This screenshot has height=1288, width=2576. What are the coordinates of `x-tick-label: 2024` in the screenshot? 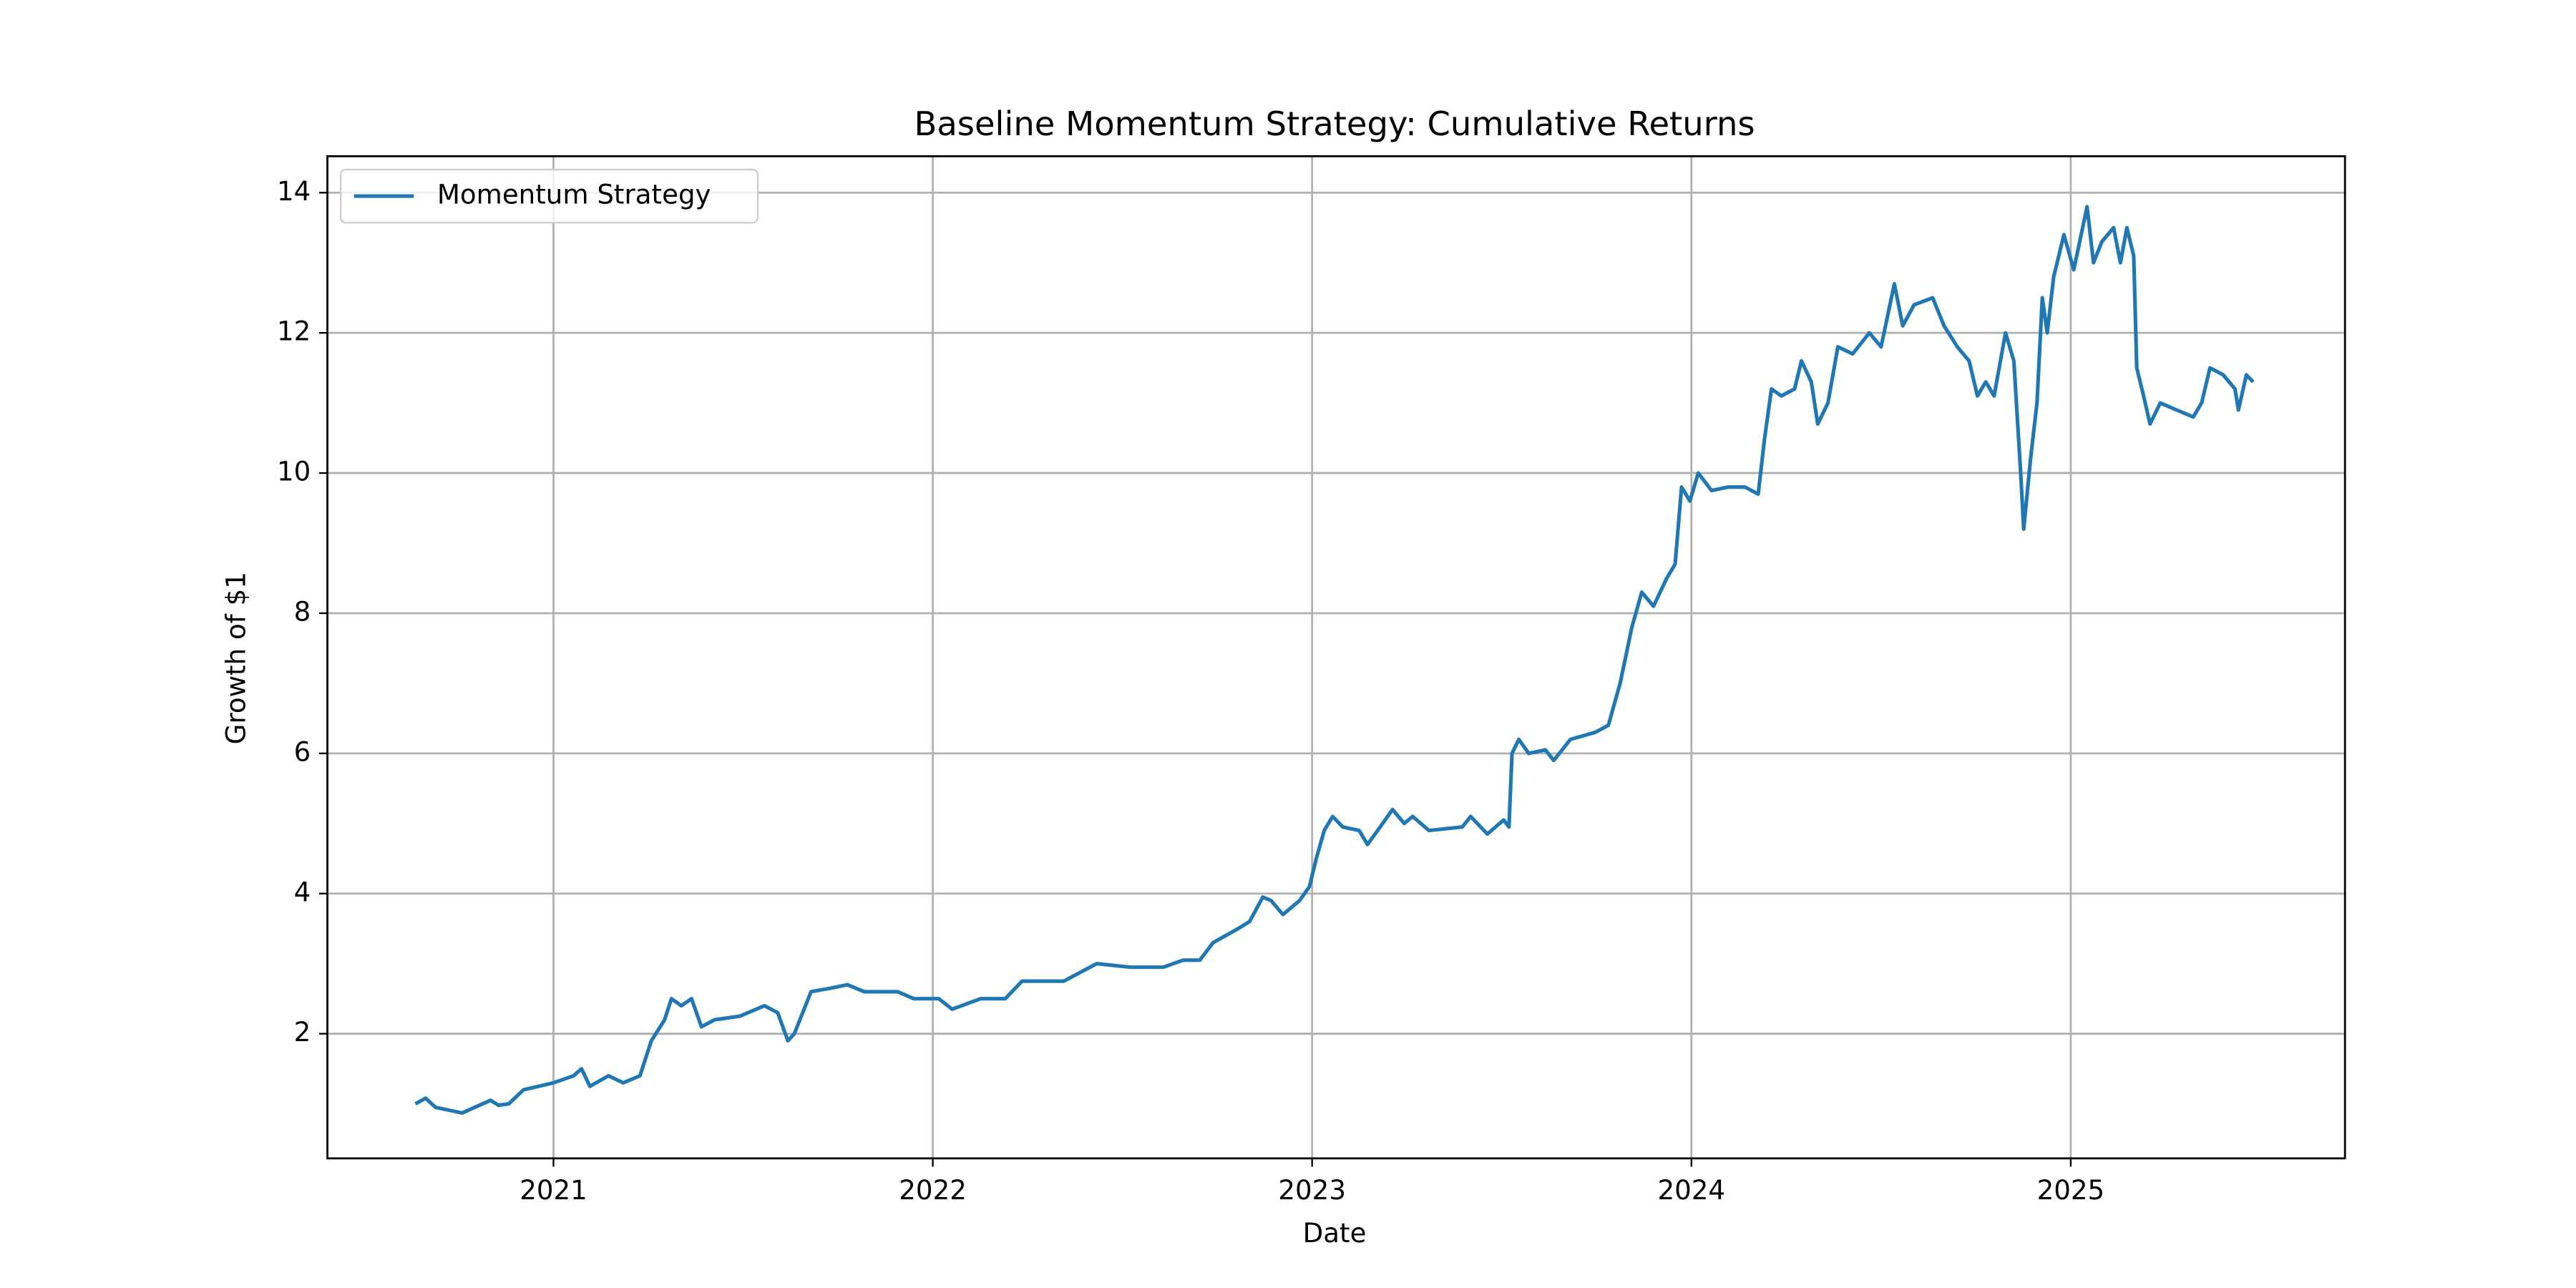 It's located at (1692, 1190).